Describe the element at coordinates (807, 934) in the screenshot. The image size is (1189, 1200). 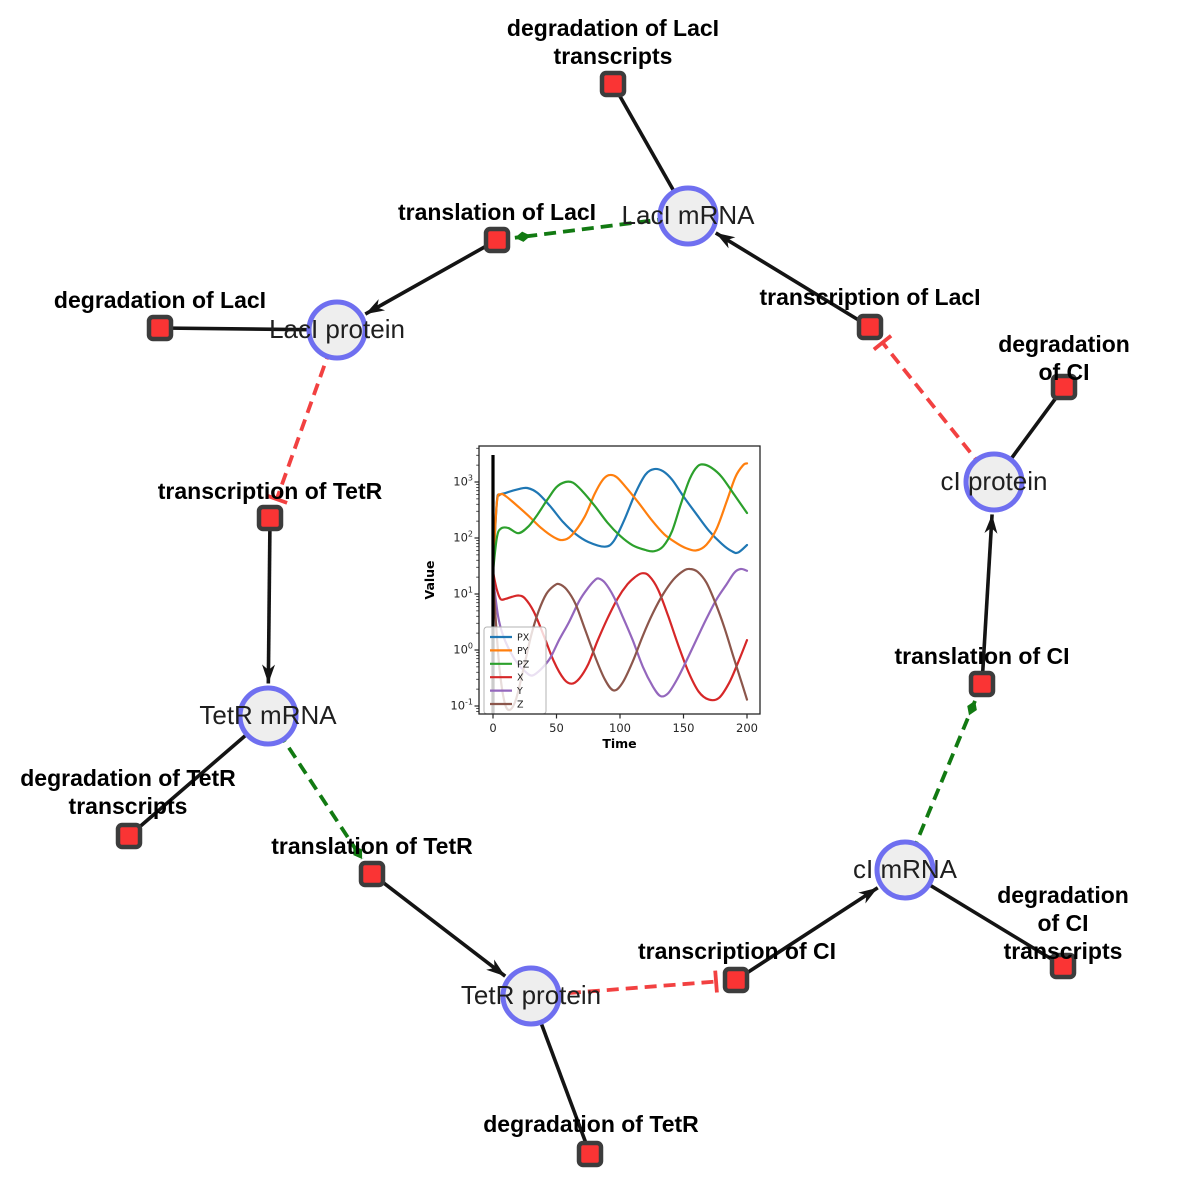
I see `edge-tx_ci-ci_mrna` at that location.